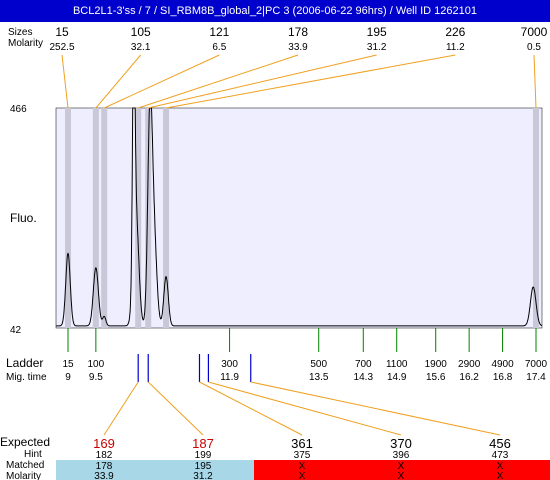 The height and width of the screenshot is (480, 550). What do you see at coordinates (436, 364) in the screenshot?
I see `ladder-size-label: 1900` at bounding box center [436, 364].